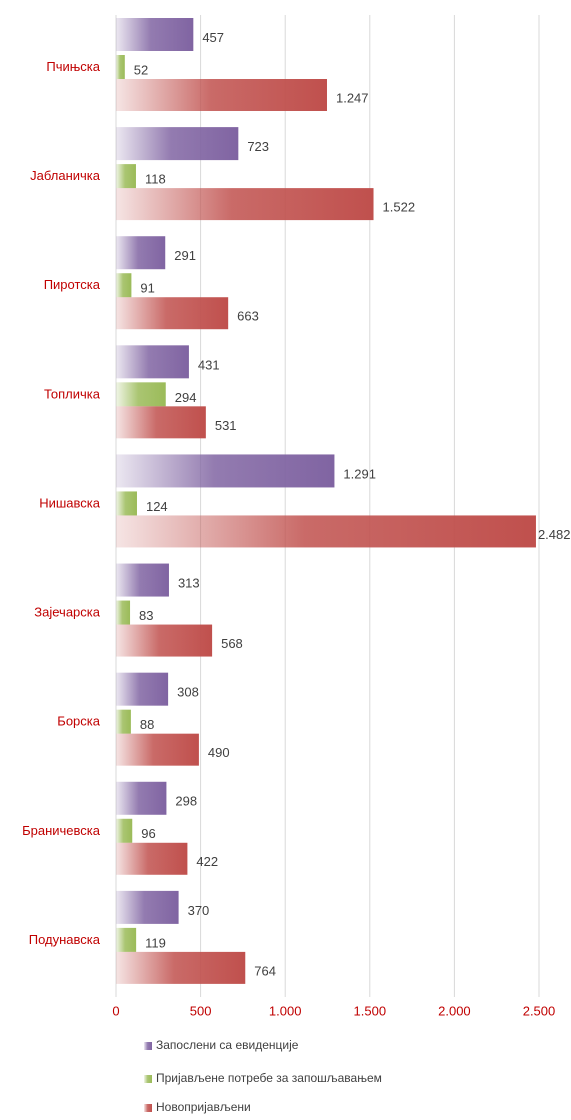 Image resolution: width=571 pixels, height=1120 pixels. Describe the element at coordinates (232, 643) in the screenshot. I see `value-label: 568` at that location.